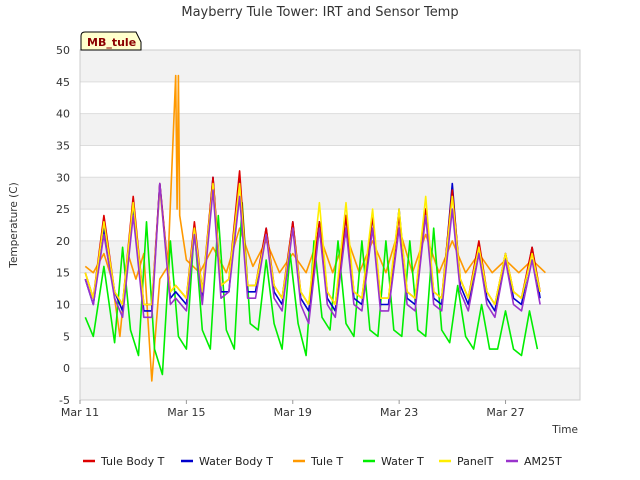  What do you see at coordinates (186, 412) in the screenshot?
I see `x-tick-label: Mar 15` at bounding box center [186, 412].